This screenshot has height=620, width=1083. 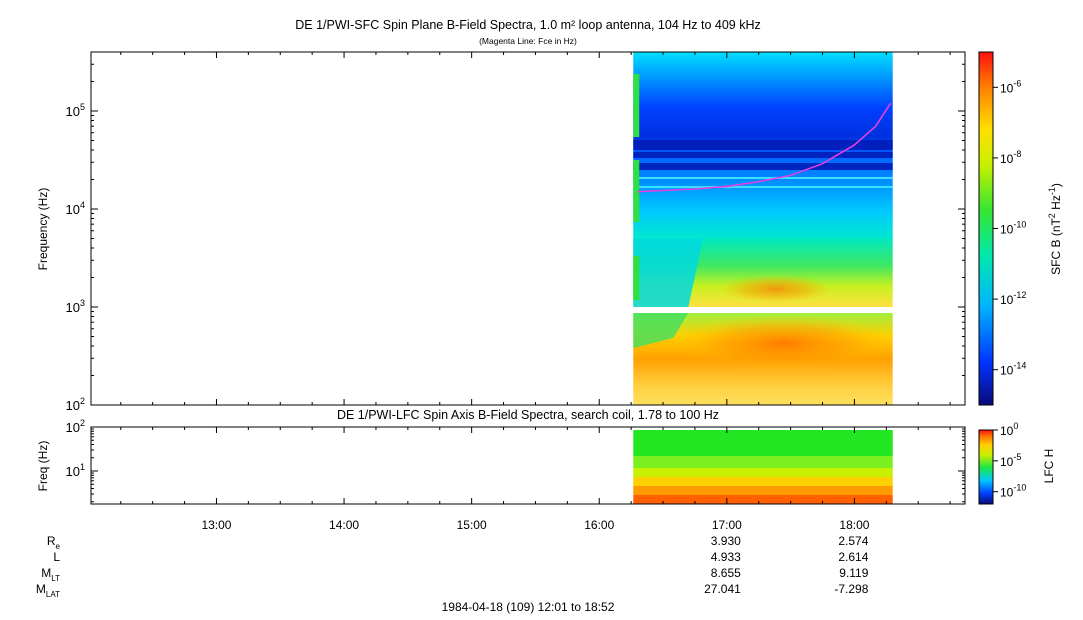 What do you see at coordinates (1056, 246) in the screenshot?
I see `sfc-colorbar-label-base: SFC B (nT` at bounding box center [1056, 246].